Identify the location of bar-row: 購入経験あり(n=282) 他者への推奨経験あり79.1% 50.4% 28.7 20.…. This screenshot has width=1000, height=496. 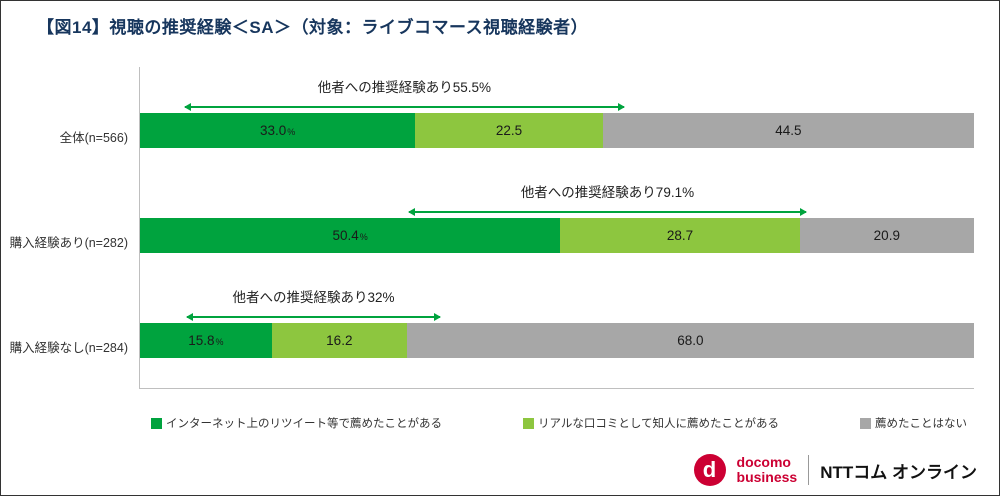
(492, 215).